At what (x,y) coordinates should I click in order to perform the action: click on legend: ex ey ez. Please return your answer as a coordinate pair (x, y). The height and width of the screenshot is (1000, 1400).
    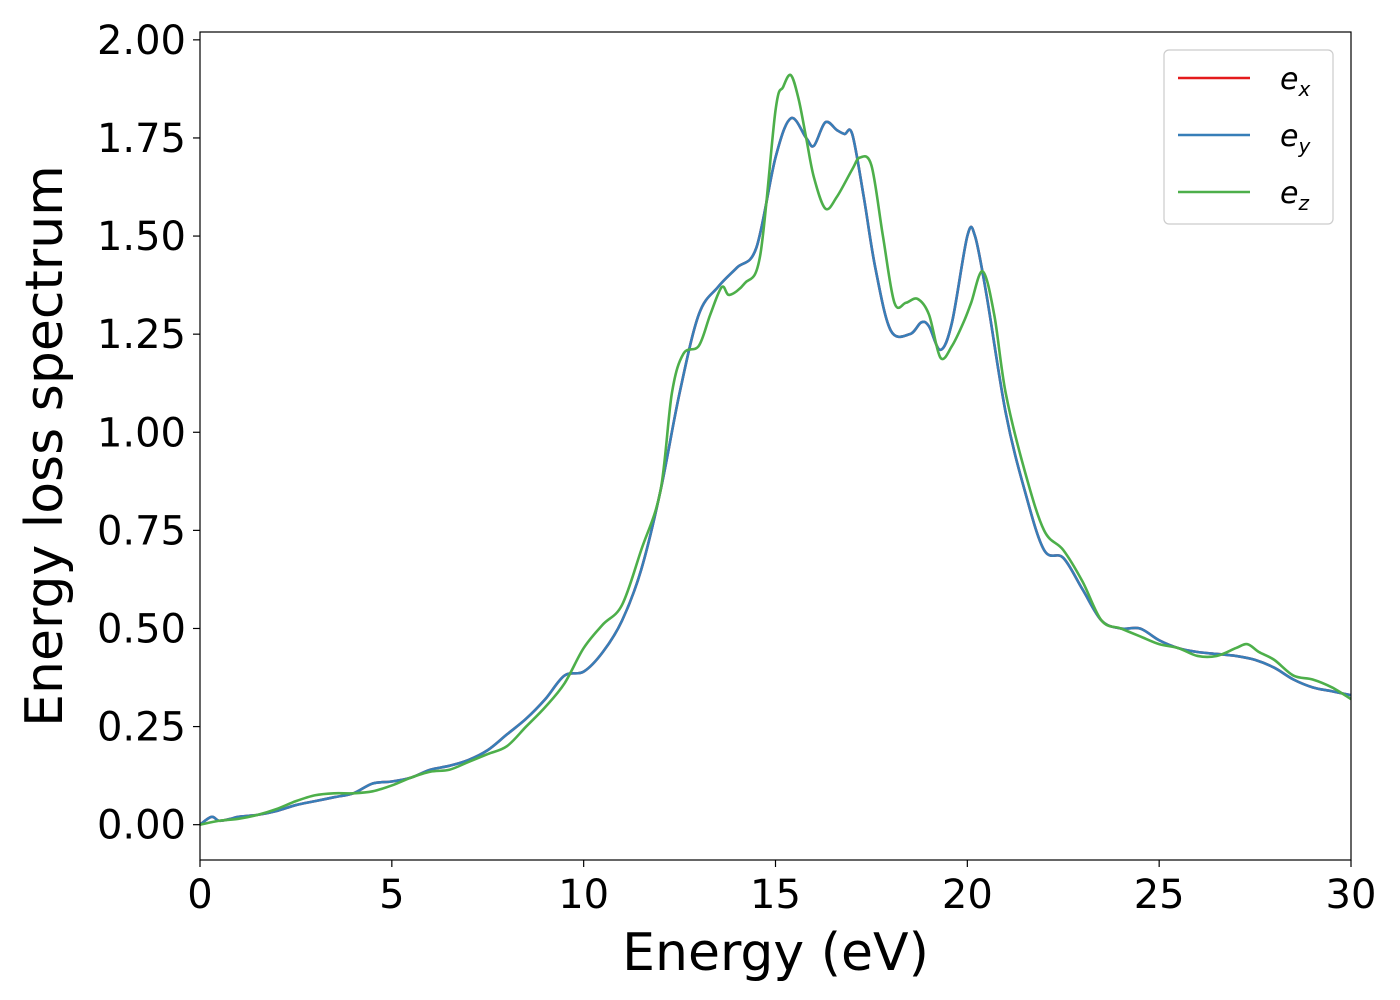
    Looking at the image, I should click on (1248, 137).